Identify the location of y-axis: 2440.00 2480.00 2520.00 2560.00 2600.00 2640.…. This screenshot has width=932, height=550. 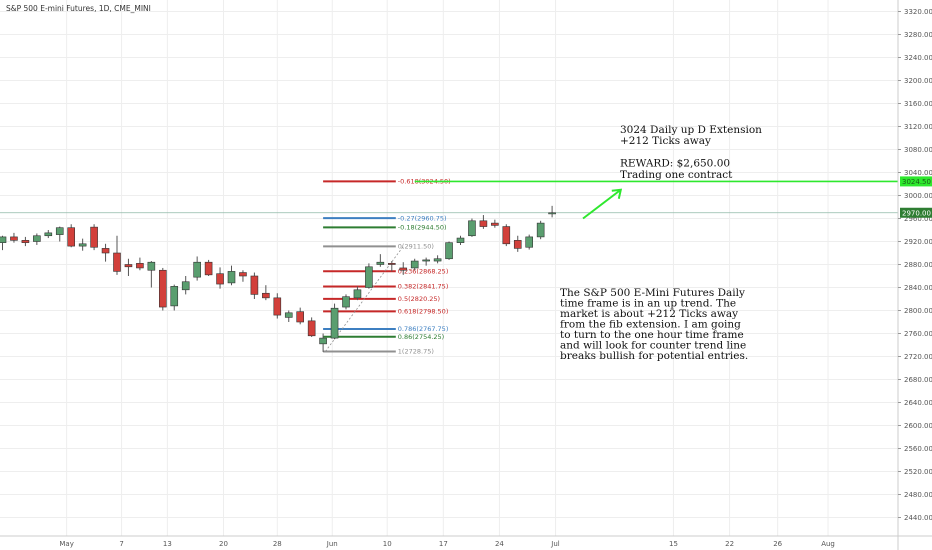
(914, 275).